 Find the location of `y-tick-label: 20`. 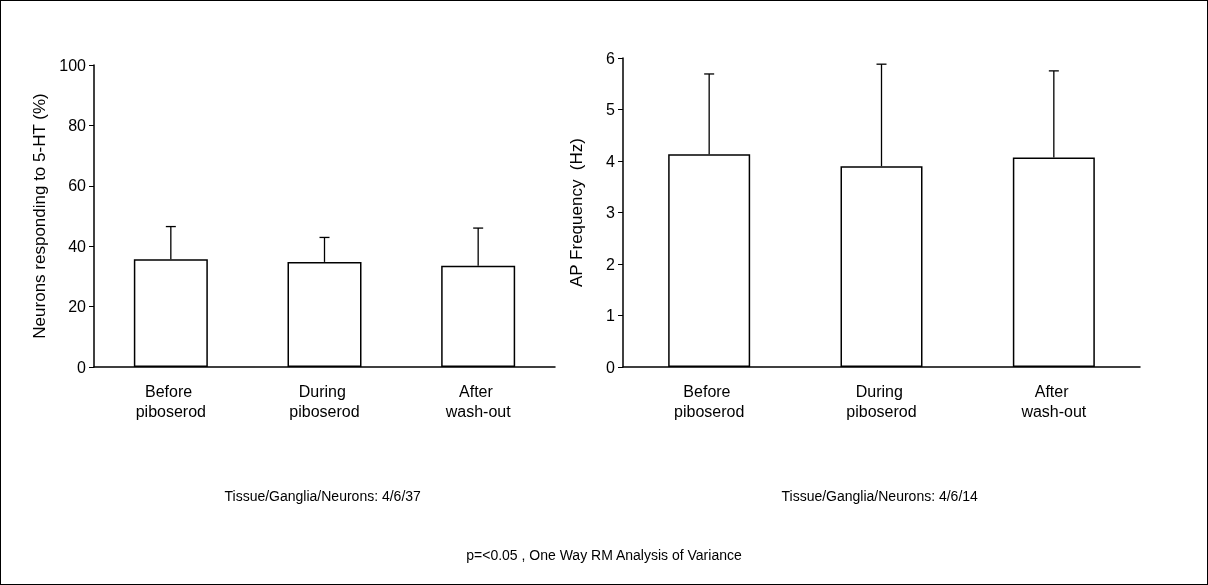

y-tick-label: 20 is located at coordinates (77, 307).